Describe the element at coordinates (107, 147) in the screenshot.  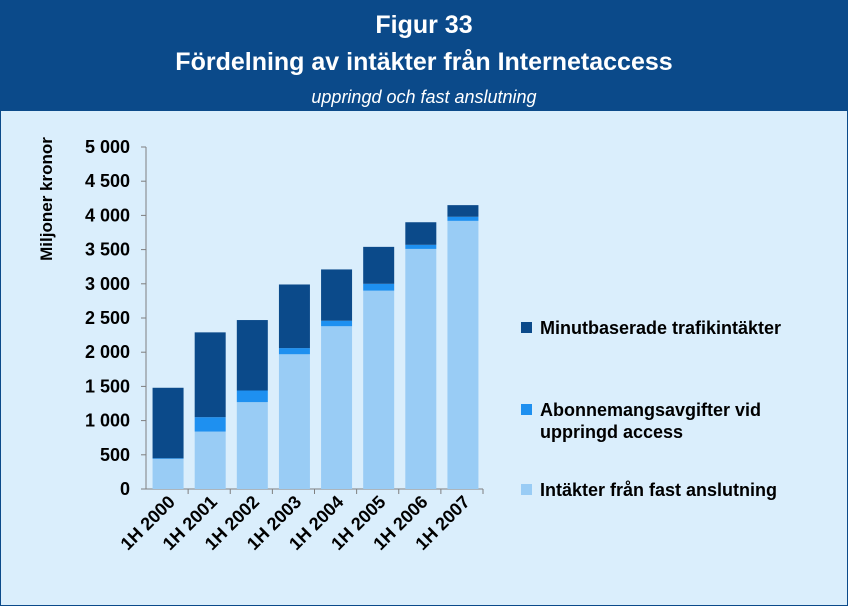
I see `y-tick-label: 5 000` at that location.